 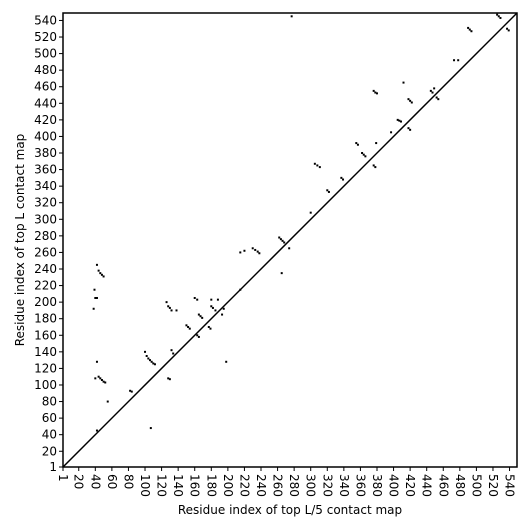 I want to click on x-tick-label: 420, so click(x=410, y=485).